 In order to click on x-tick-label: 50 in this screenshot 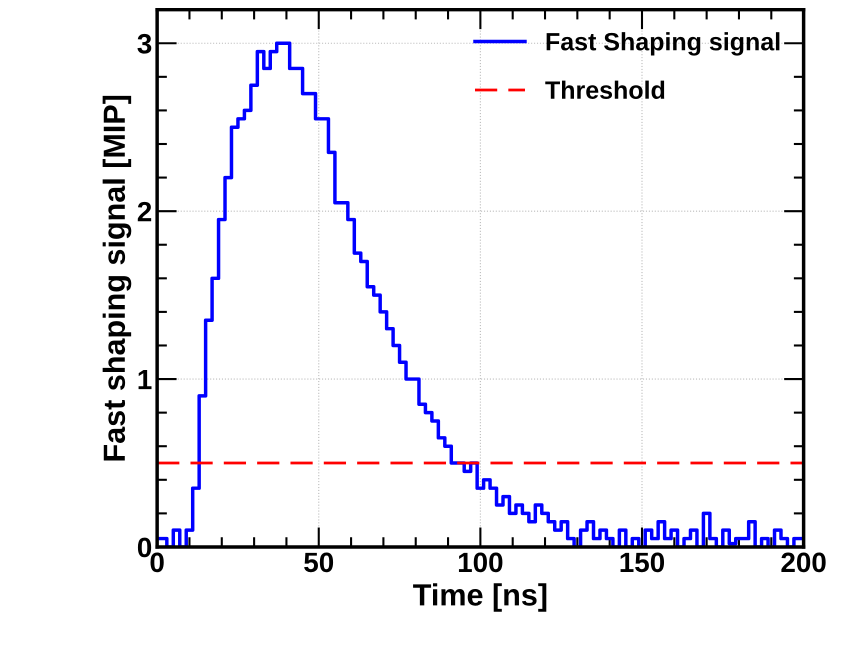, I will do `click(319, 562)`.